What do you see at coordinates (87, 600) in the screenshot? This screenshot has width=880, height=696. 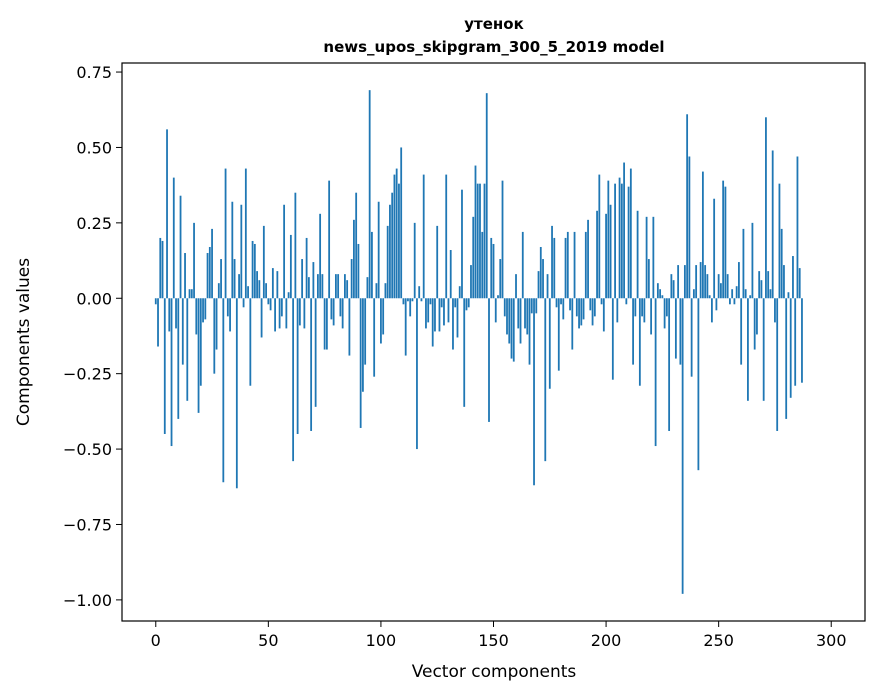 I see `y-tick-label: −1.00` at bounding box center [87, 600].